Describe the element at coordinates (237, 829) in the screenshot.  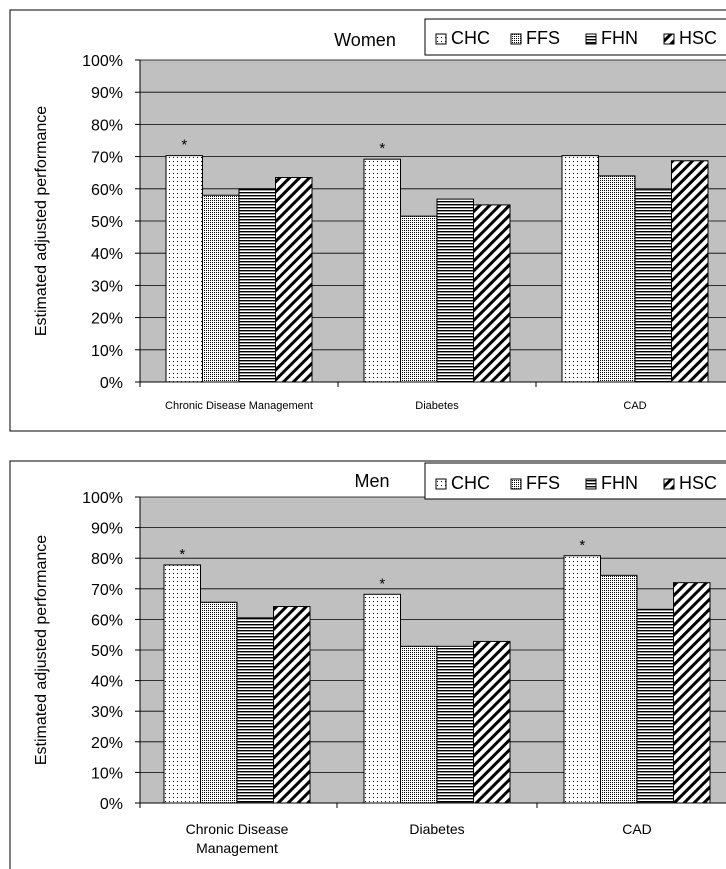
I see `x-tick-label: Chronic Disease` at that location.